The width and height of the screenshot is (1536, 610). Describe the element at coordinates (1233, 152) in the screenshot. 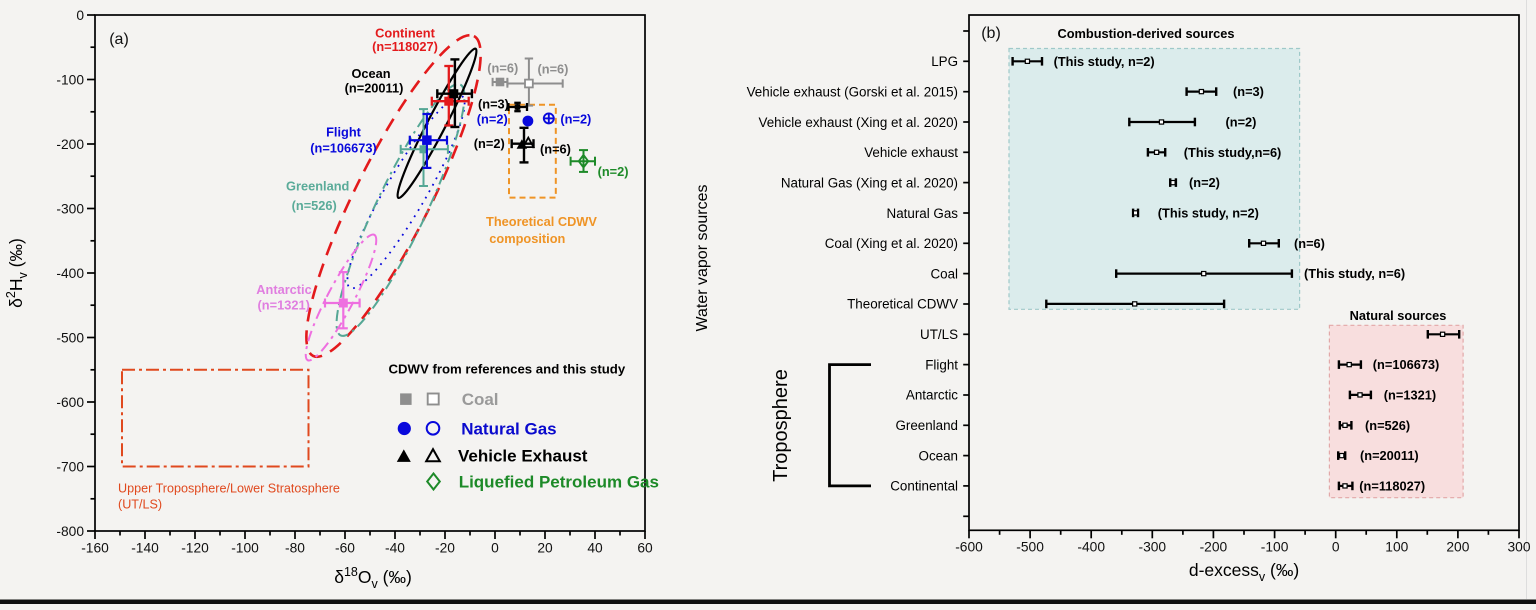

I see `svg-text: (This study,n=6)` at that location.